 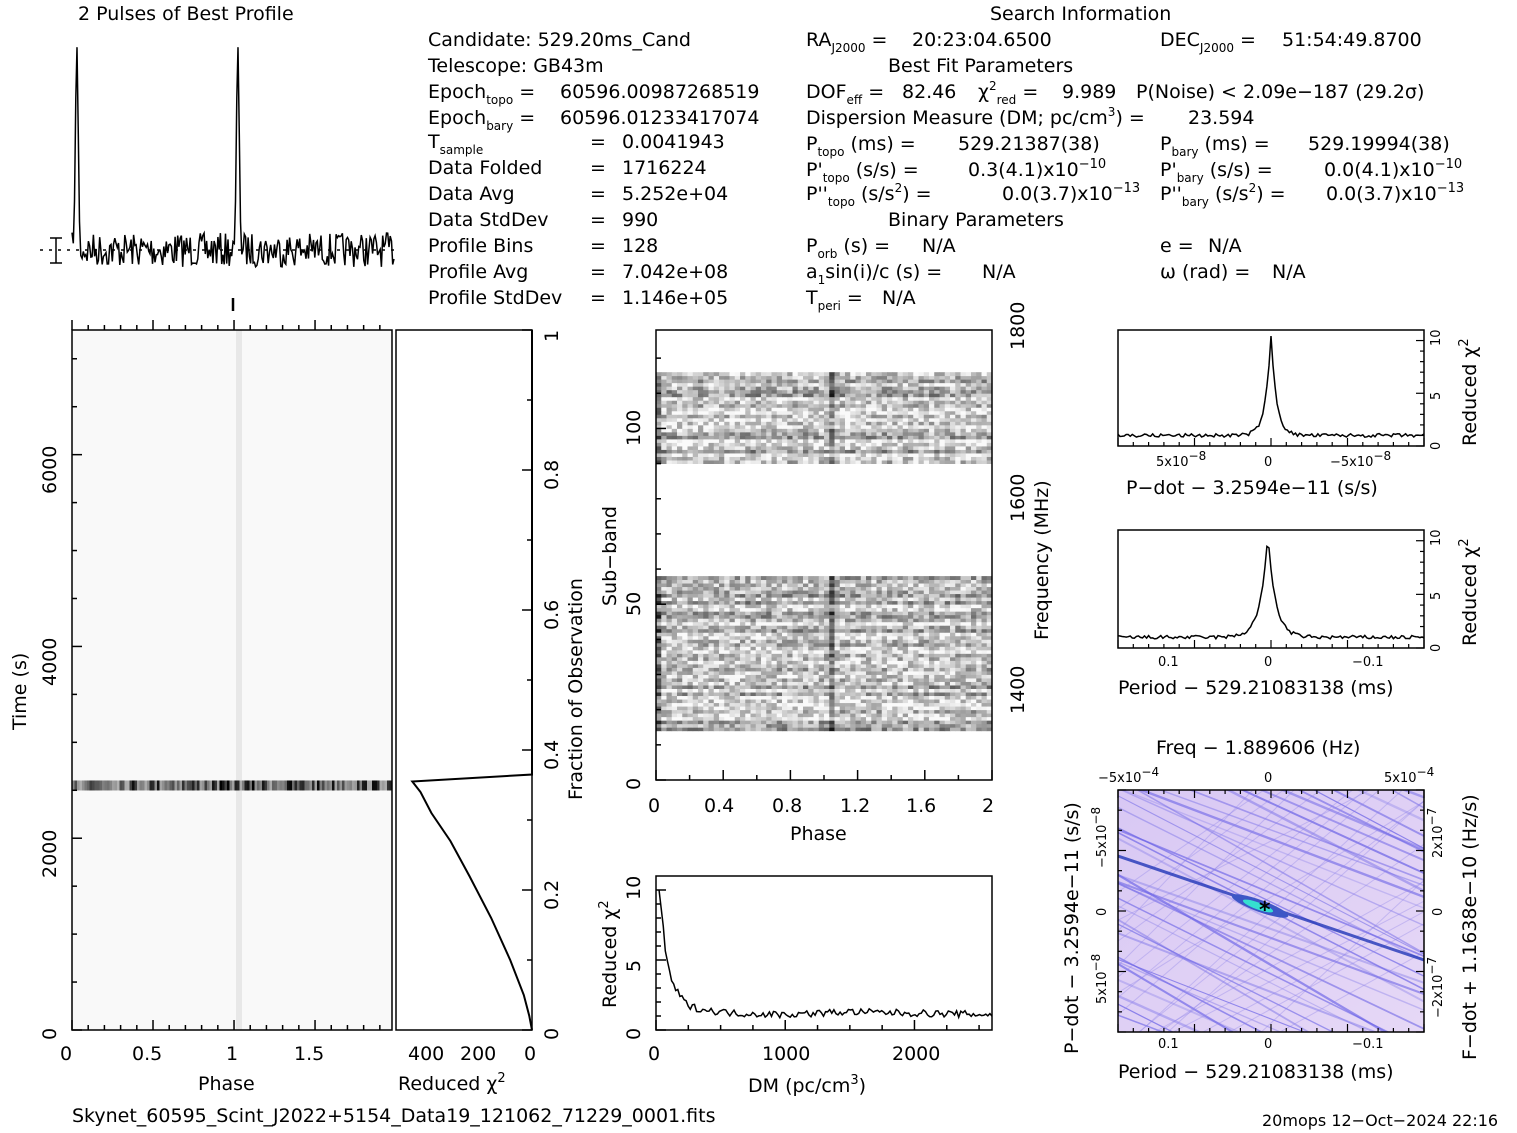 What do you see at coordinates (241, 785) in the screenshot?
I see `tp-band-cell` at bounding box center [241, 785].